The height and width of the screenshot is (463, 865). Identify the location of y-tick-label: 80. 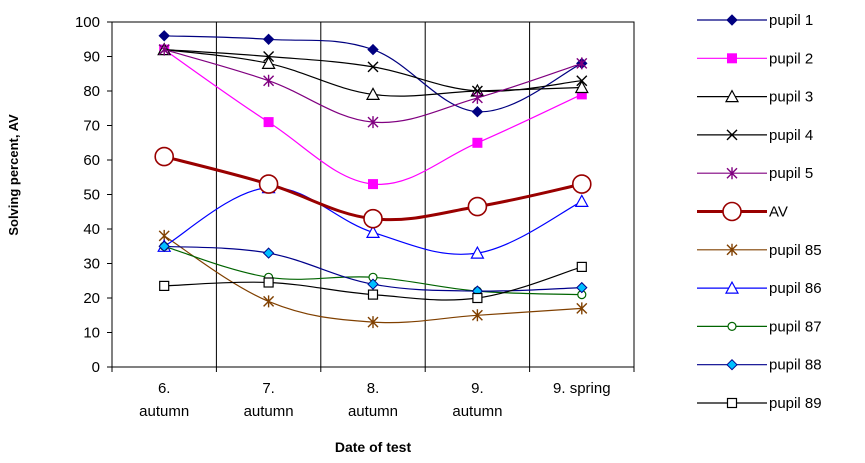
(91, 91).